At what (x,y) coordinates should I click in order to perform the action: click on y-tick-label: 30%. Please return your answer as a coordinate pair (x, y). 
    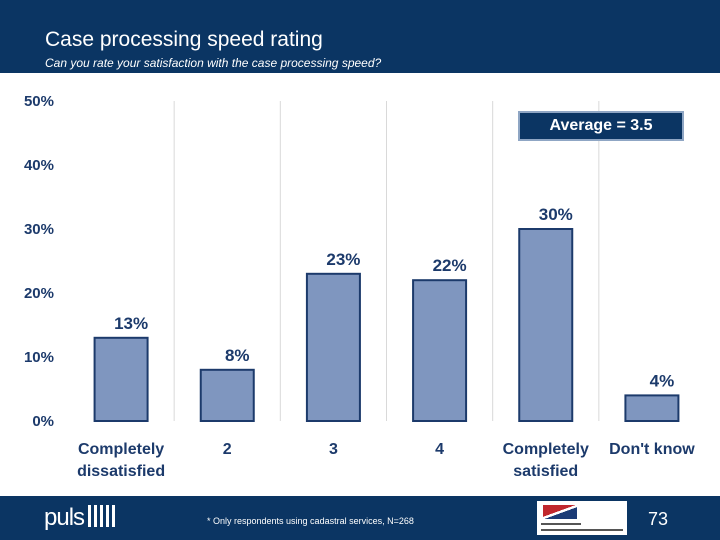
    Looking at the image, I should click on (39, 229).